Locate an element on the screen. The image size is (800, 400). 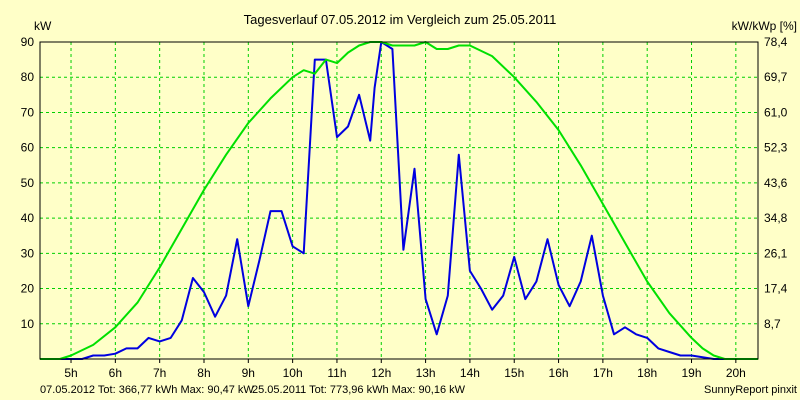
footer-series-2: 25.05.2011 Tot: 773,96 kWh Max: 90,16 kW is located at coordinates (359, 390).